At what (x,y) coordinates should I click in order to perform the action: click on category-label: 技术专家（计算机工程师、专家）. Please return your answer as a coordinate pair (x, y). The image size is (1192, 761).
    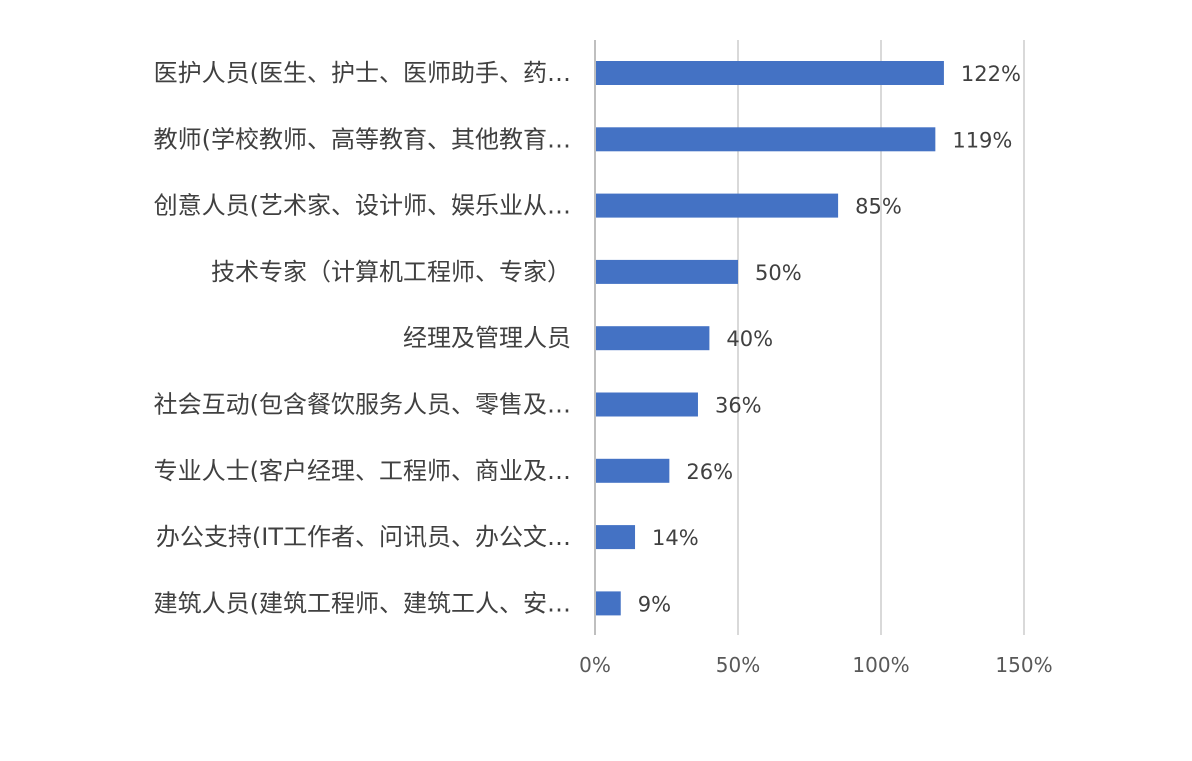
    Looking at the image, I should click on (391, 272).